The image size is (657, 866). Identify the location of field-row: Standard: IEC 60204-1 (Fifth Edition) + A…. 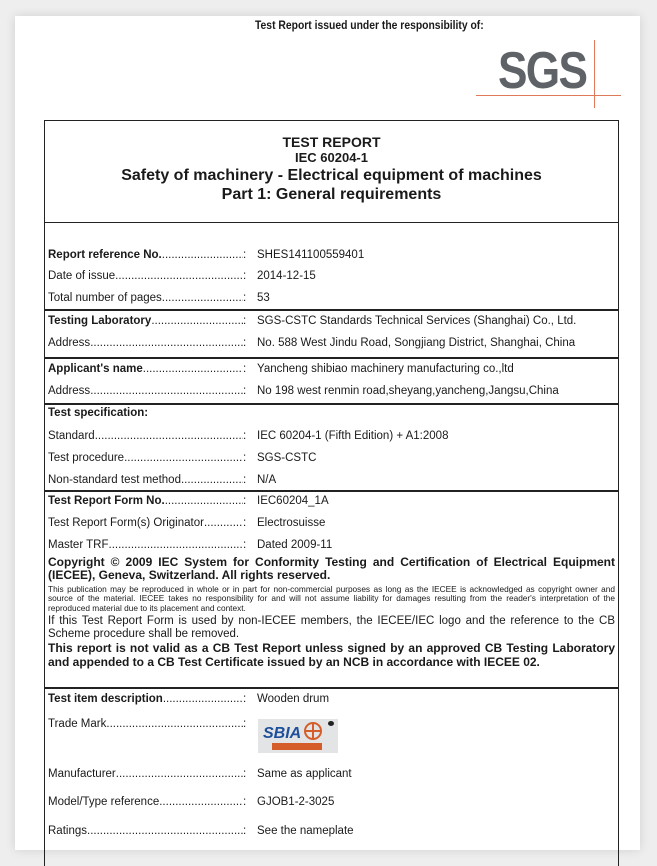
(330, 436).